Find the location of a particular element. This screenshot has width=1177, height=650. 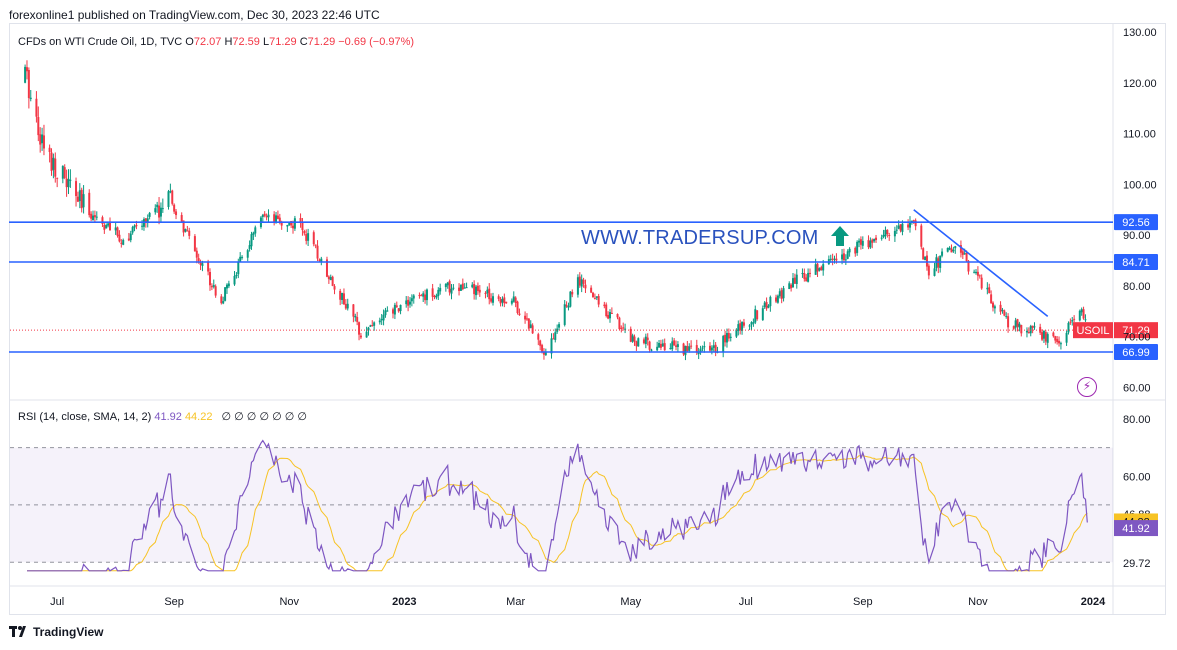

price-tick-label: 130.00 is located at coordinates (1140, 33).